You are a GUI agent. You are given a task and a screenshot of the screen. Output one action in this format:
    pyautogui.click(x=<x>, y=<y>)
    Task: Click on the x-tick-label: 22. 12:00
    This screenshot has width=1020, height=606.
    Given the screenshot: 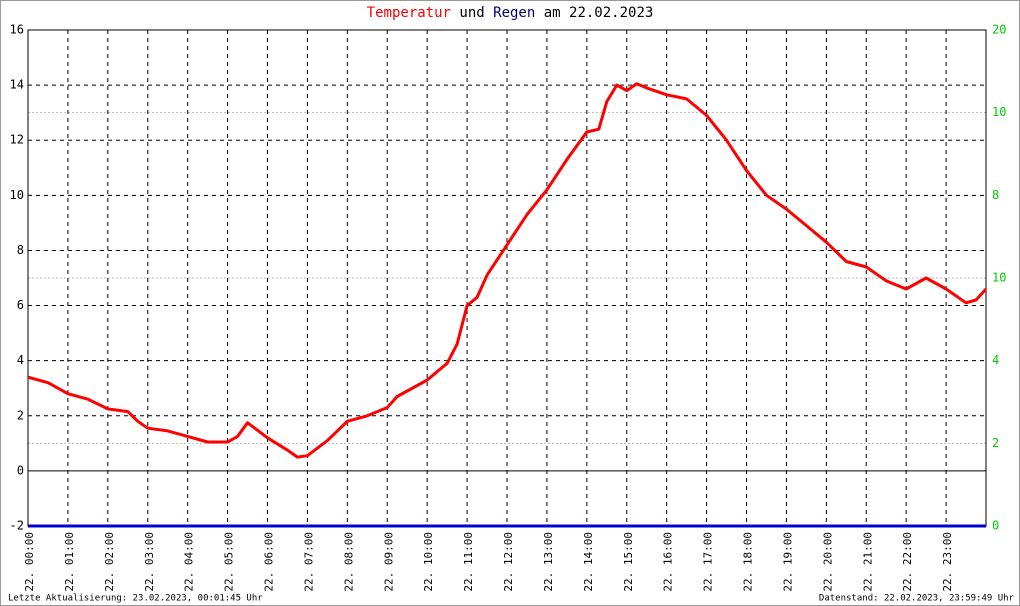 What is the action you would take?
    pyautogui.click(x=508, y=562)
    